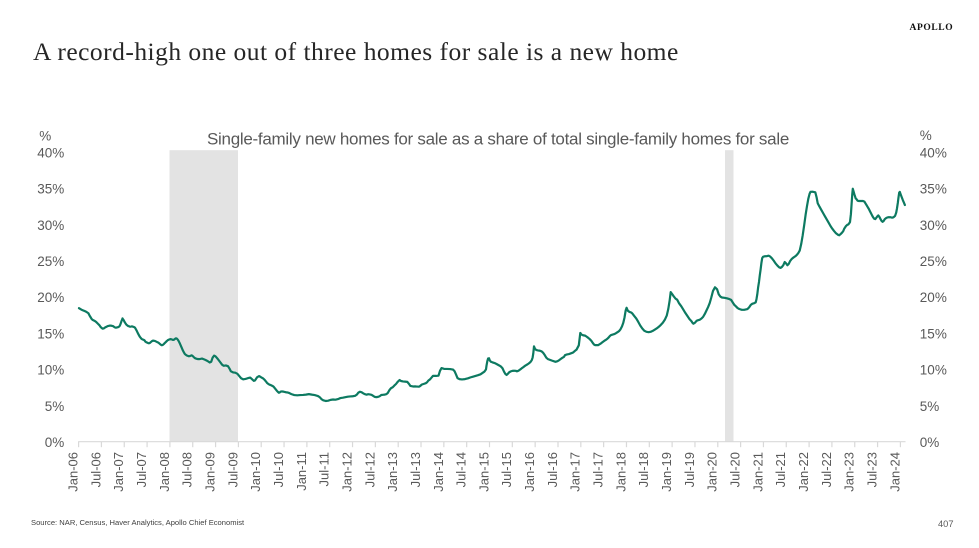 The height and width of the screenshot is (548, 979). Describe the element at coordinates (552, 469) in the screenshot. I see `svg-text: Jul-16` at that location.